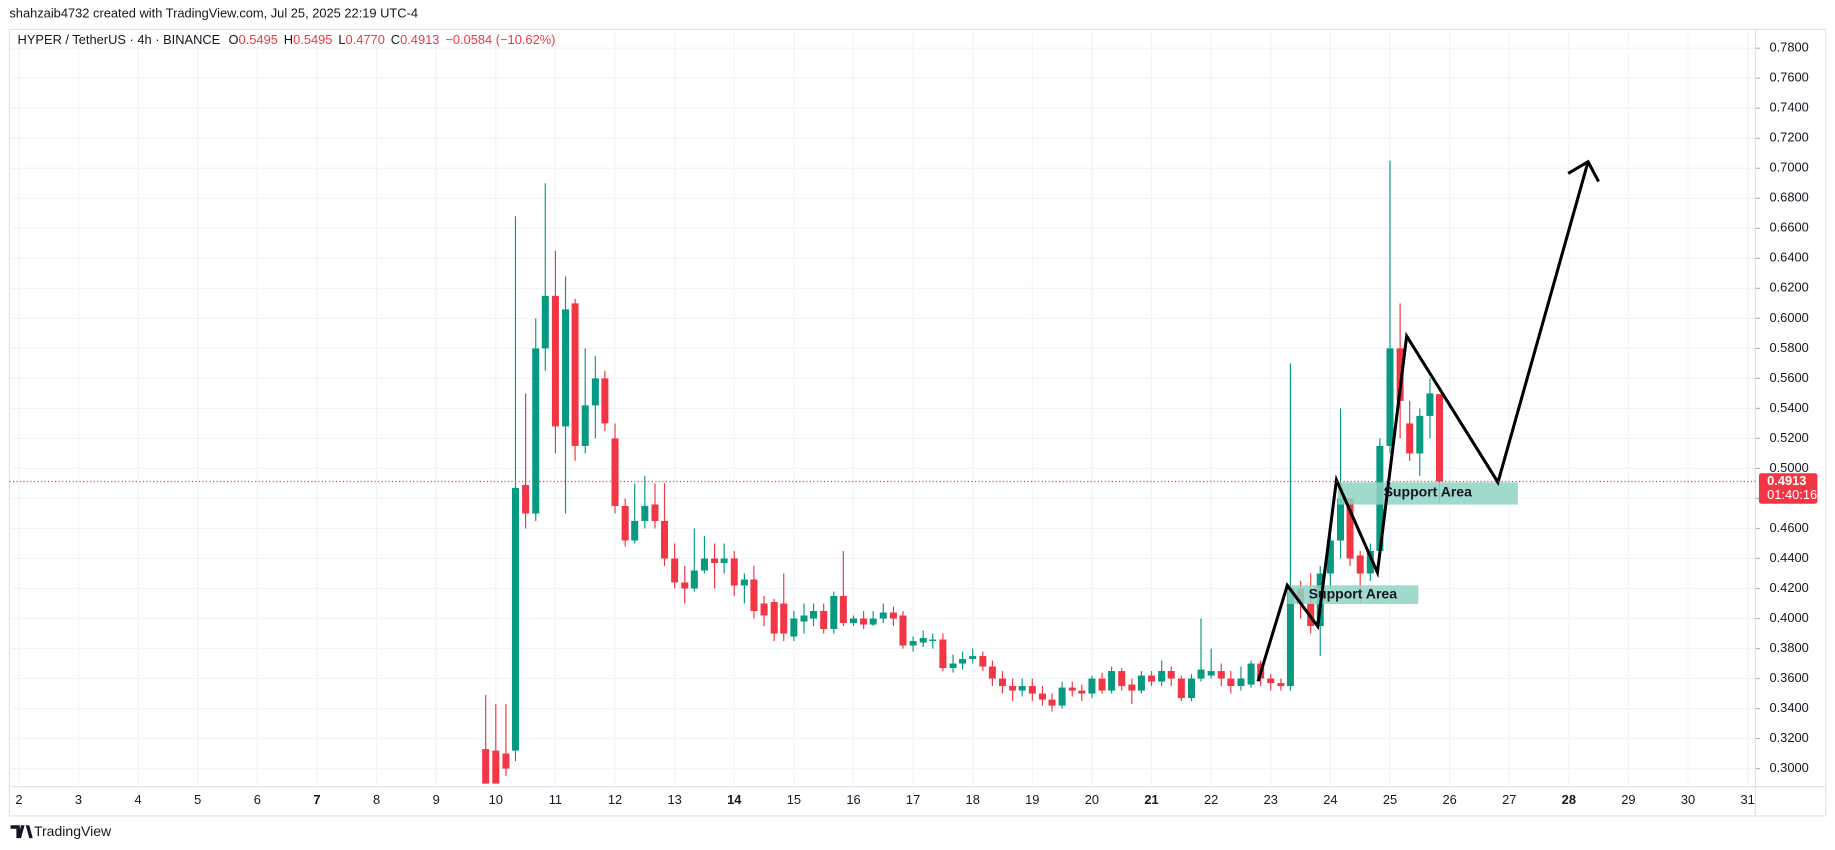  Describe the element at coordinates (1788, 317) in the screenshot. I see `y-tick-label: 0.6000` at that location.